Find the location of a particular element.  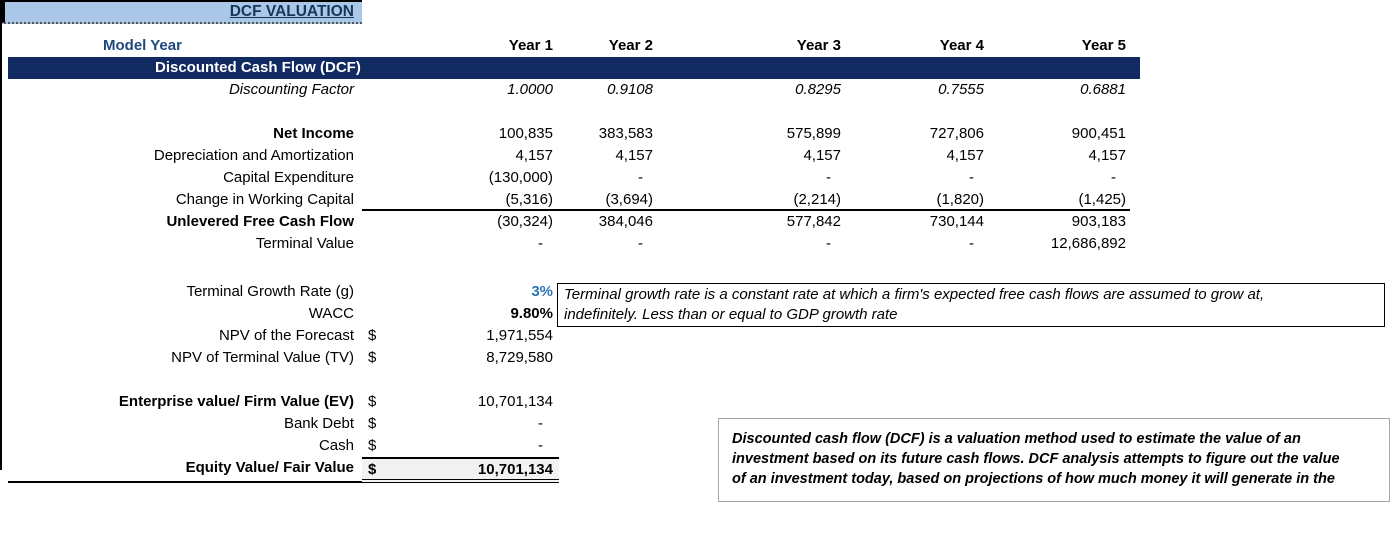

unlevered-fcf-y5-cell: 903,183 is located at coordinates (1098, 221).